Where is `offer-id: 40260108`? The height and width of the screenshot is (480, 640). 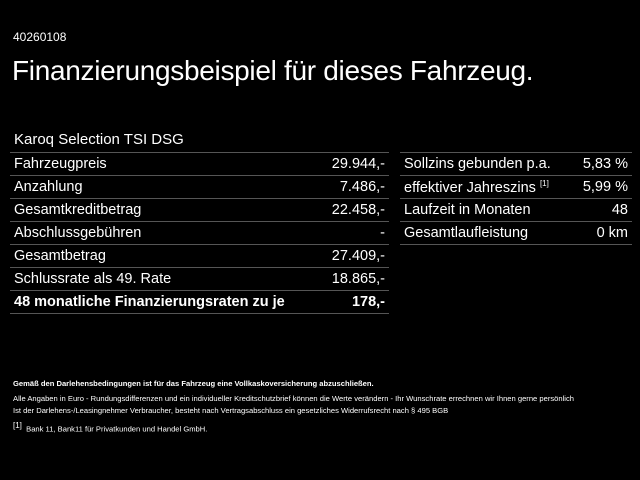
offer-id: 40260108 is located at coordinates (40, 37).